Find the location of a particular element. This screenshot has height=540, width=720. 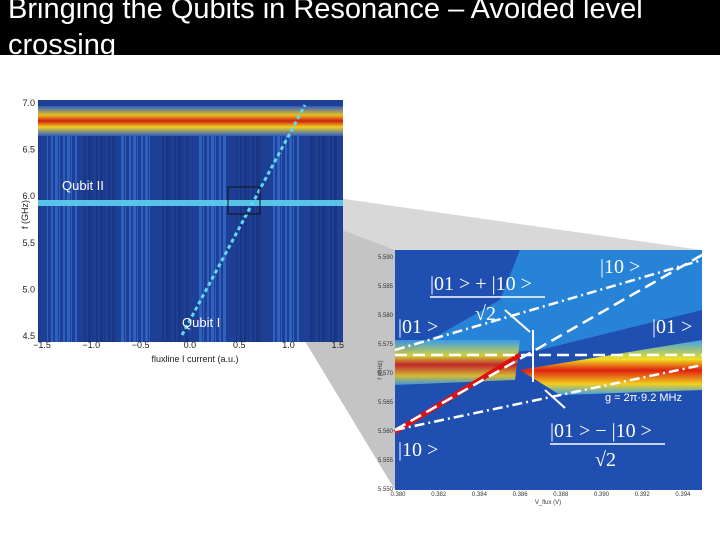

x-tick-label: 0.386 is located at coordinates (521, 495).